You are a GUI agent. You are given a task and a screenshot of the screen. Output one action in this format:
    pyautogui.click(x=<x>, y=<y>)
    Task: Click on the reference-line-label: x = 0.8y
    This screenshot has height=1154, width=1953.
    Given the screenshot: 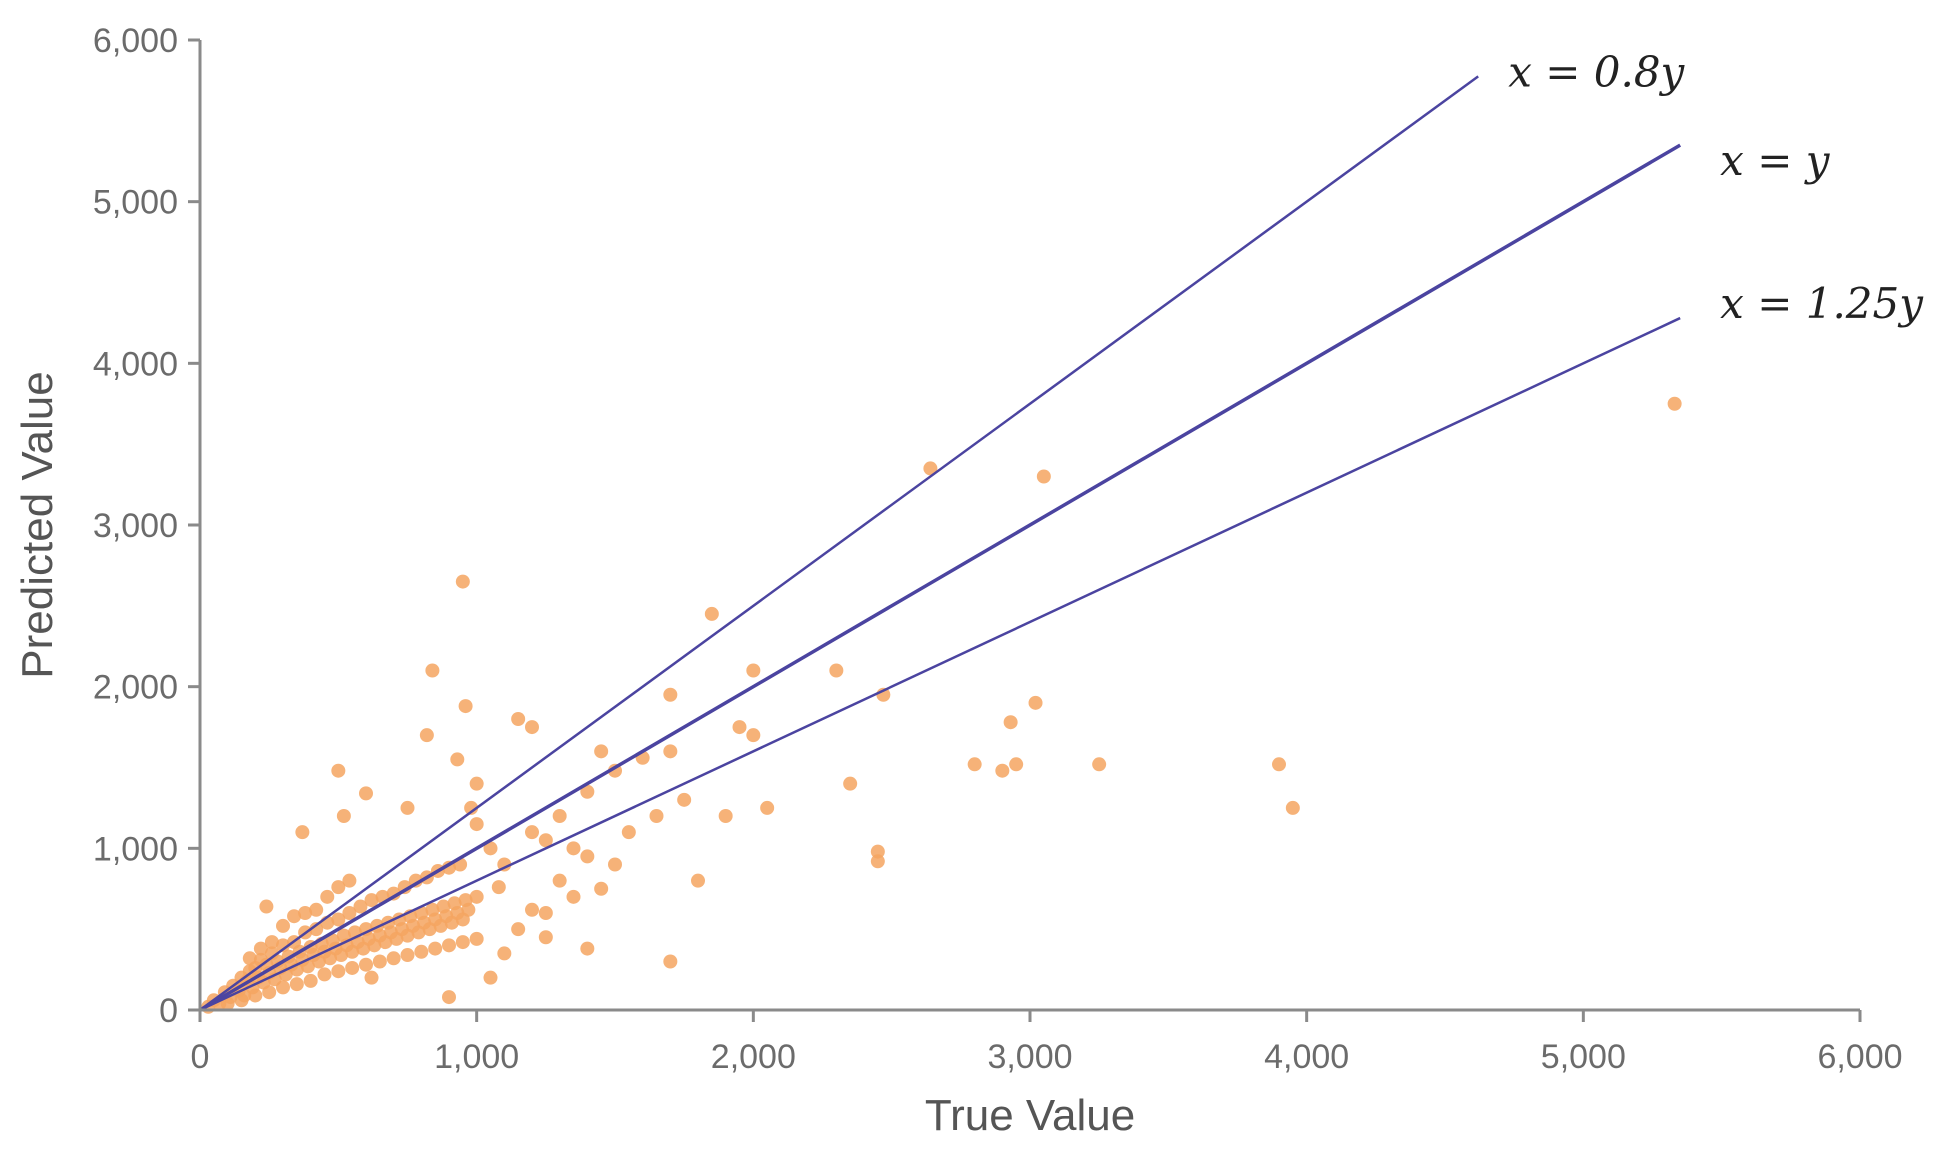 What is the action you would take?
    pyautogui.click(x=1596, y=71)
    